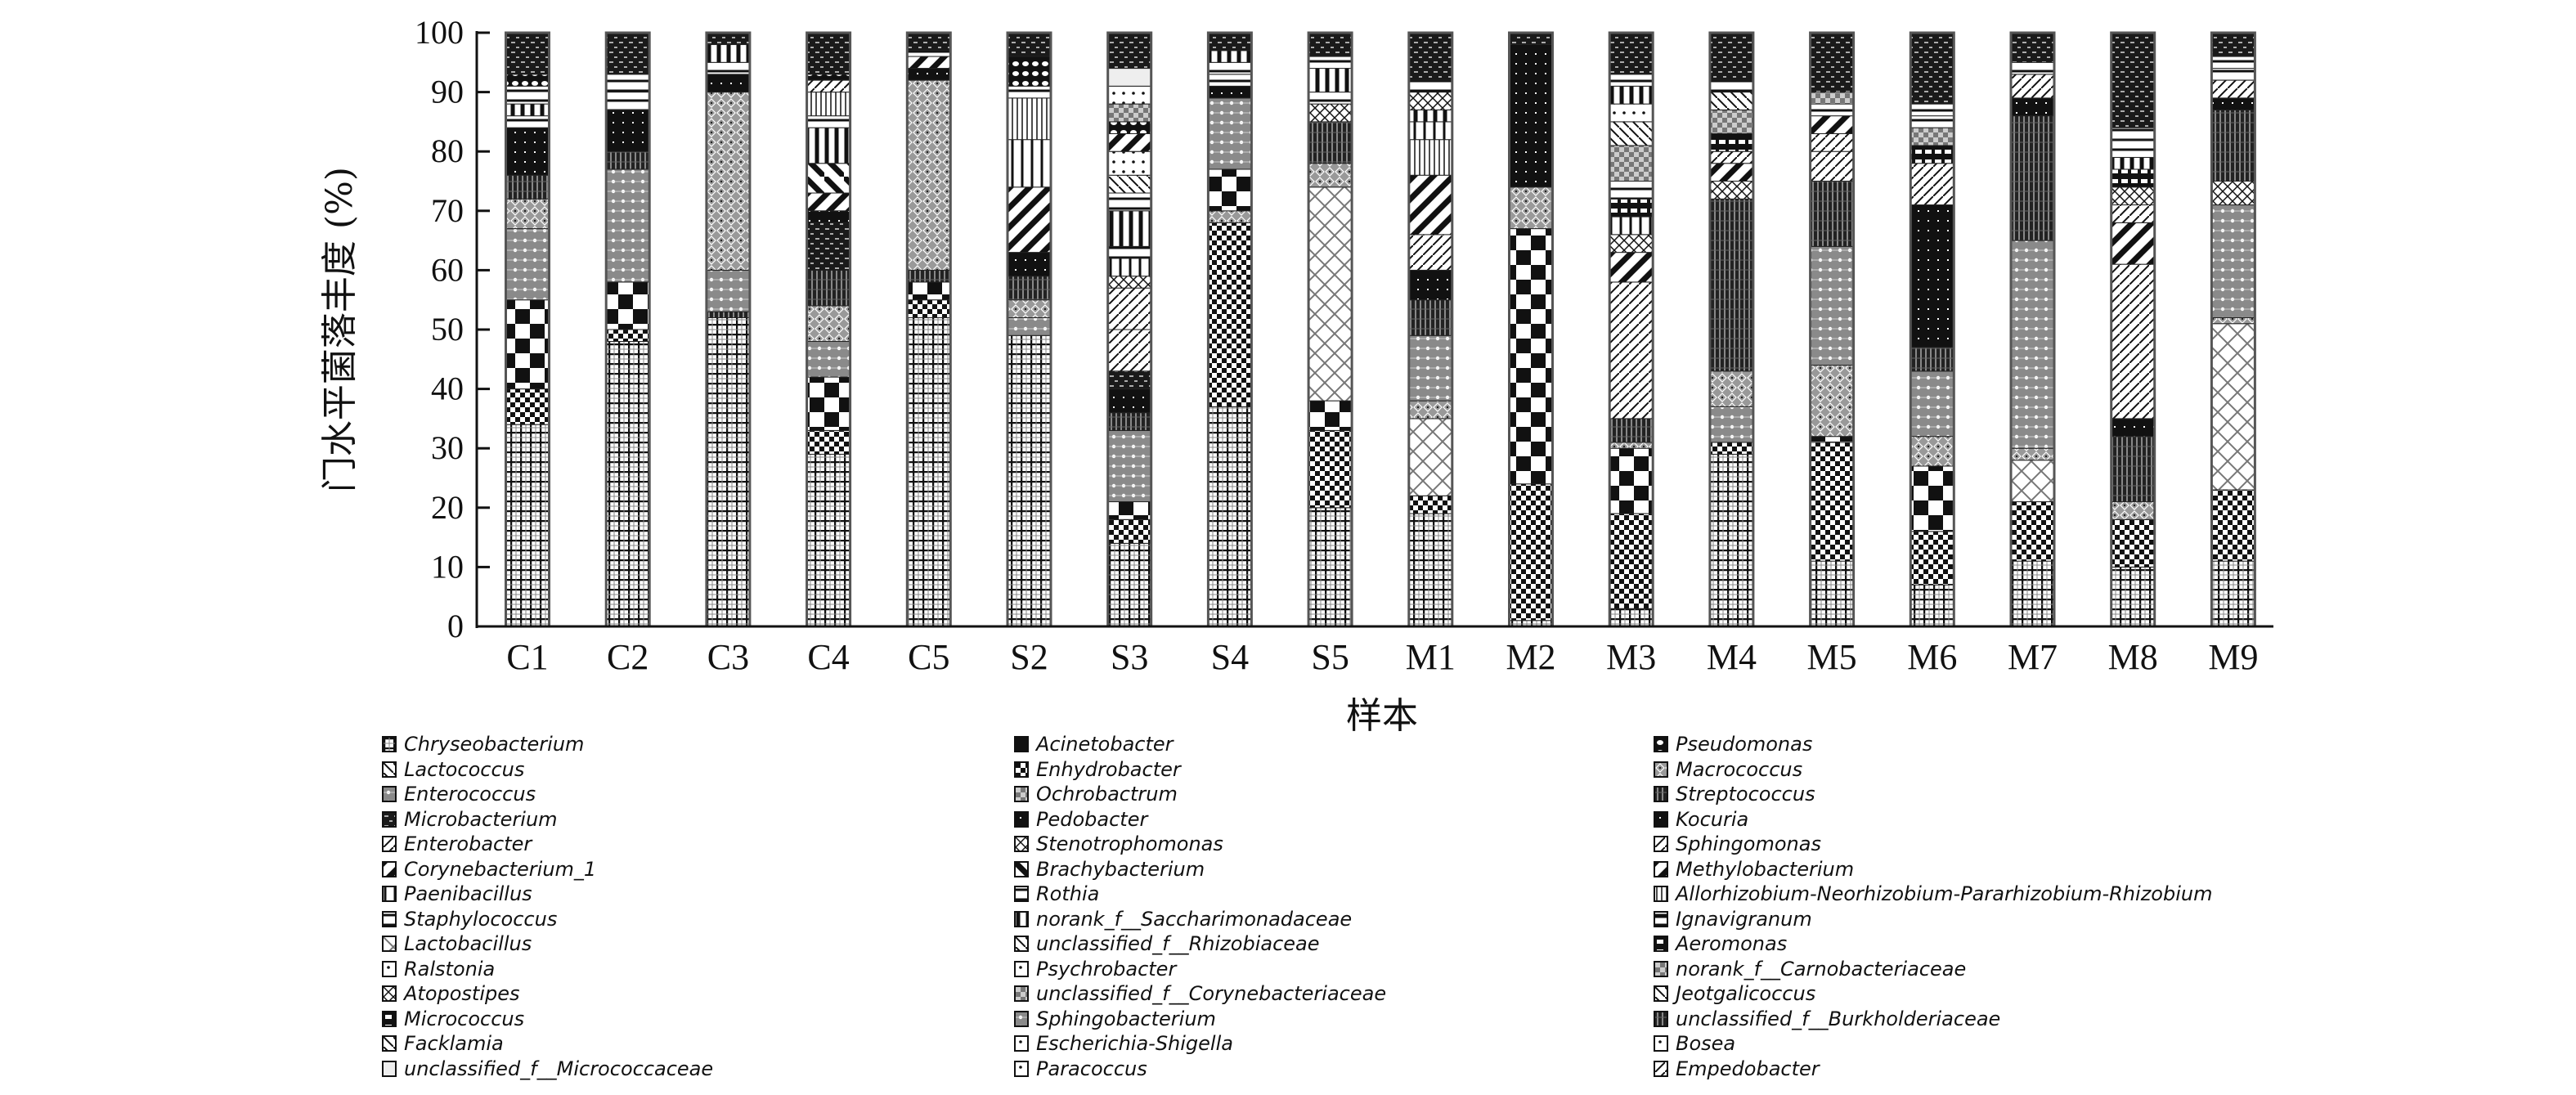  Describe the element at coordinates (1933, 844) in the screenshot. I see `legend-item: Sphingomonas` at that location.